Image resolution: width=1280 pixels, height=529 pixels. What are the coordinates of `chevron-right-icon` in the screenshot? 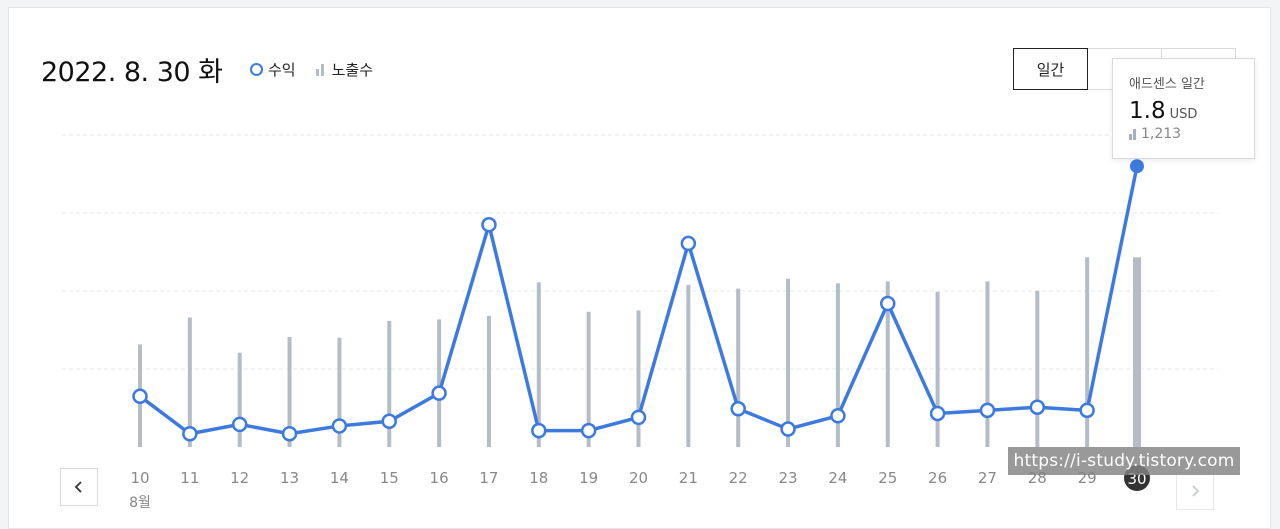 It's located at (1196, 491).